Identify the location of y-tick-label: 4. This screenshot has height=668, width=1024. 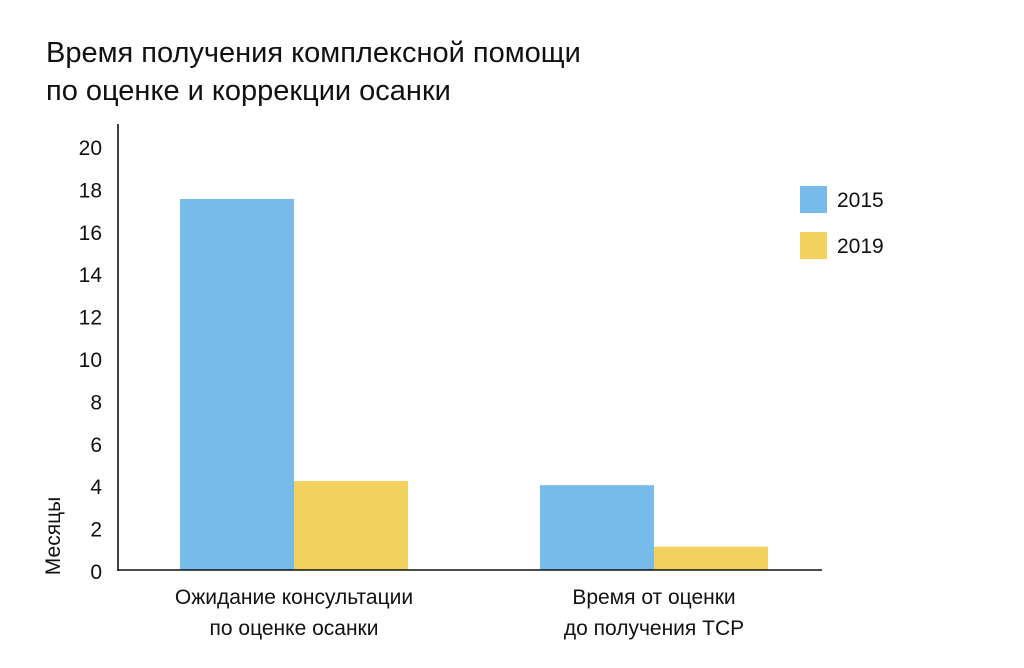
(96, 487).